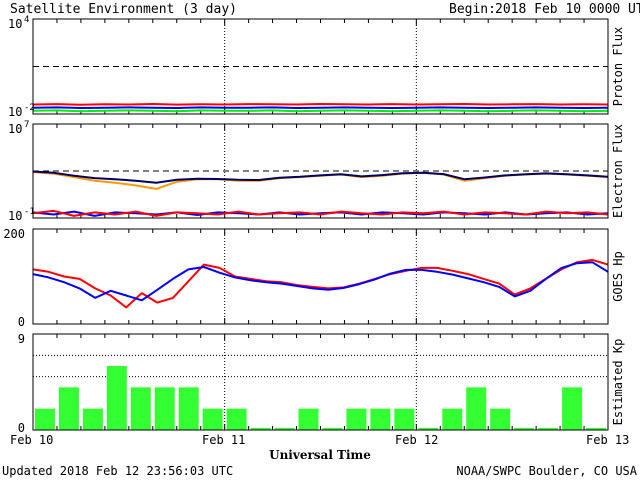 Image resolution: width=640 pixels, height=480 pixels. What do you see at coordinates (223, 440) in the screenshot?
I see `x-tick-label: Feb 11` at bounding box center [223, 440].